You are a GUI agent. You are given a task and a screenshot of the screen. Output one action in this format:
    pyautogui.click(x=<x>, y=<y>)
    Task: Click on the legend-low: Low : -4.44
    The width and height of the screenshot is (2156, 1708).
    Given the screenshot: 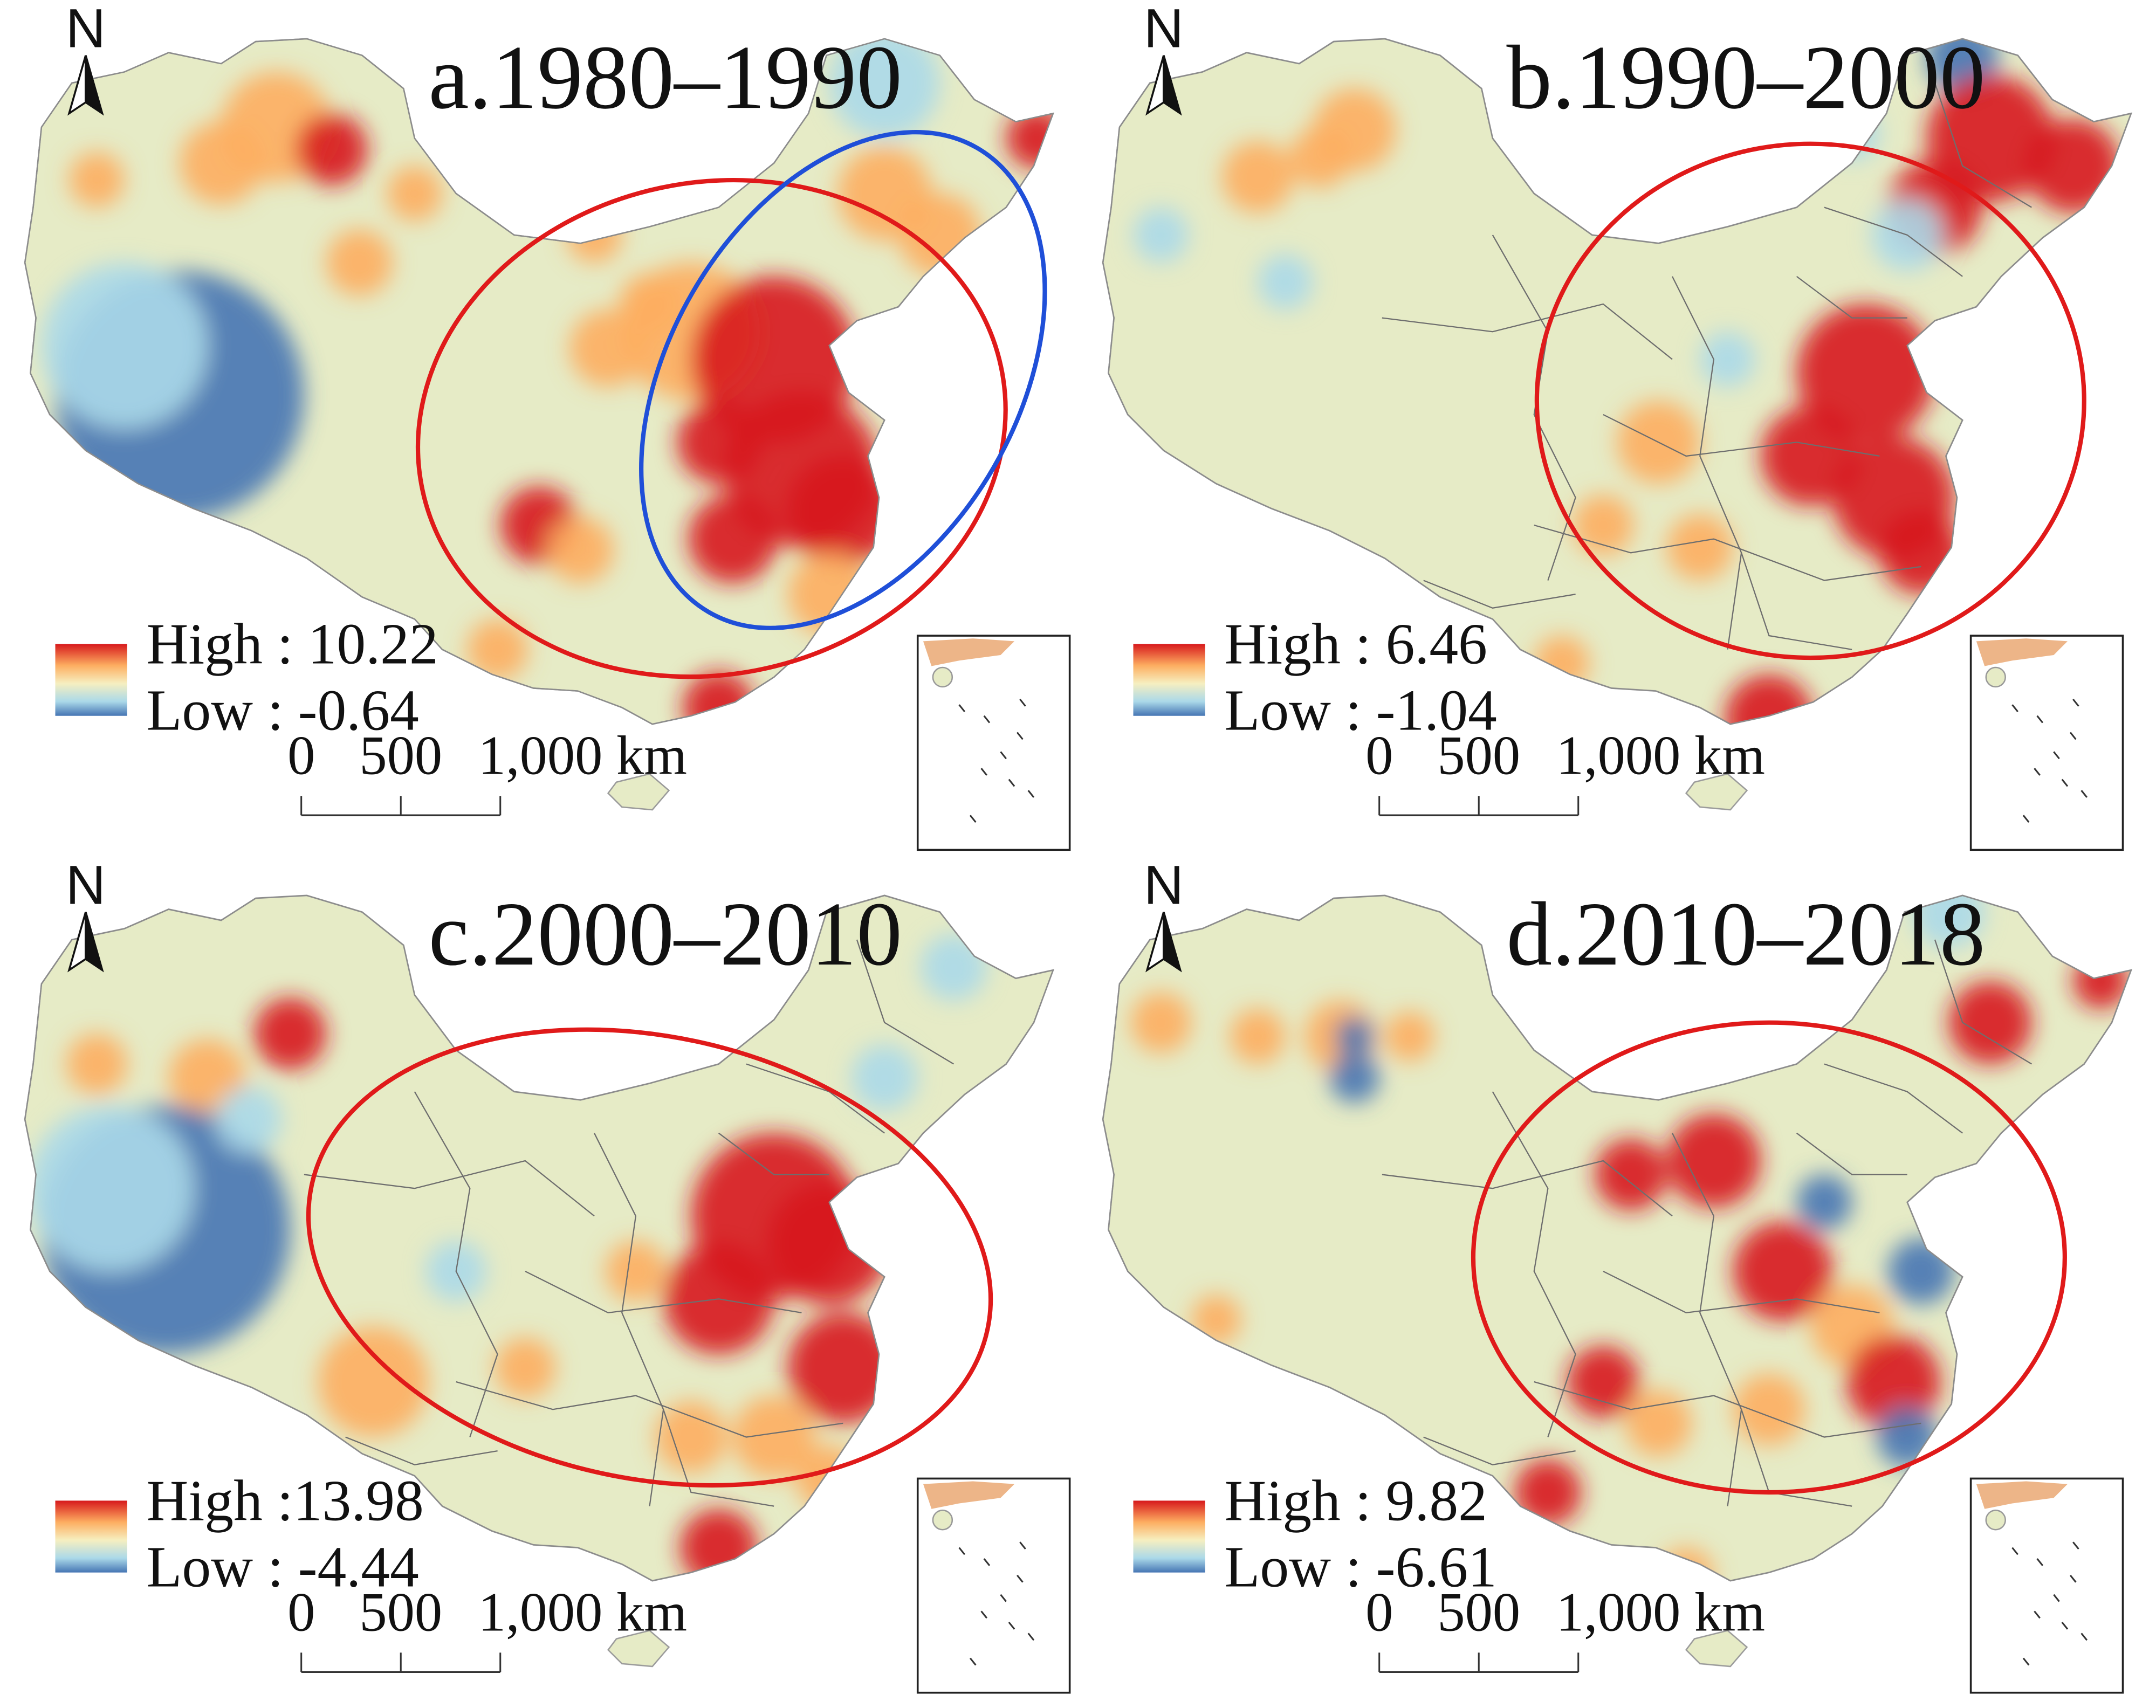 What is the action you would take?
    pyautogui.click(x=283, y=1567)
    